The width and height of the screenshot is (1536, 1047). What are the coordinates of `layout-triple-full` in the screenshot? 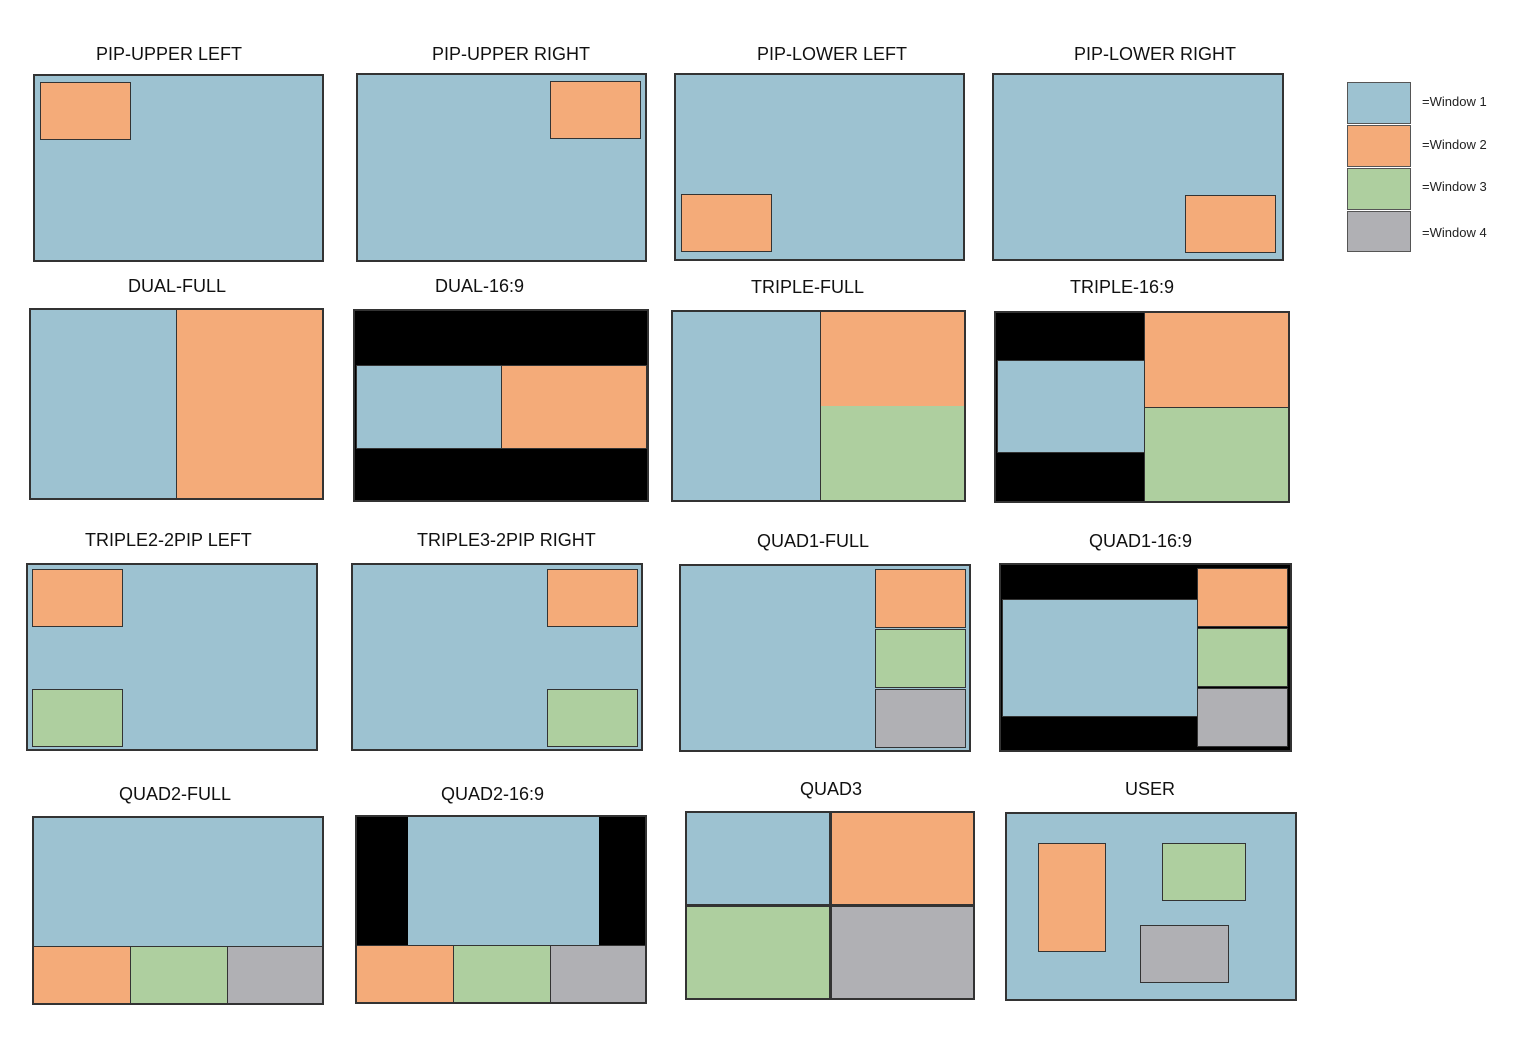 It's located at (818, 406).